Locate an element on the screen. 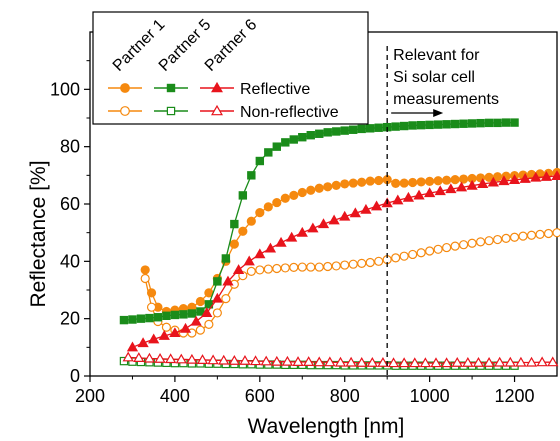 This screenshot has height=441, width=560. y-tick-label: 100 is located at coordinates (65, 89).